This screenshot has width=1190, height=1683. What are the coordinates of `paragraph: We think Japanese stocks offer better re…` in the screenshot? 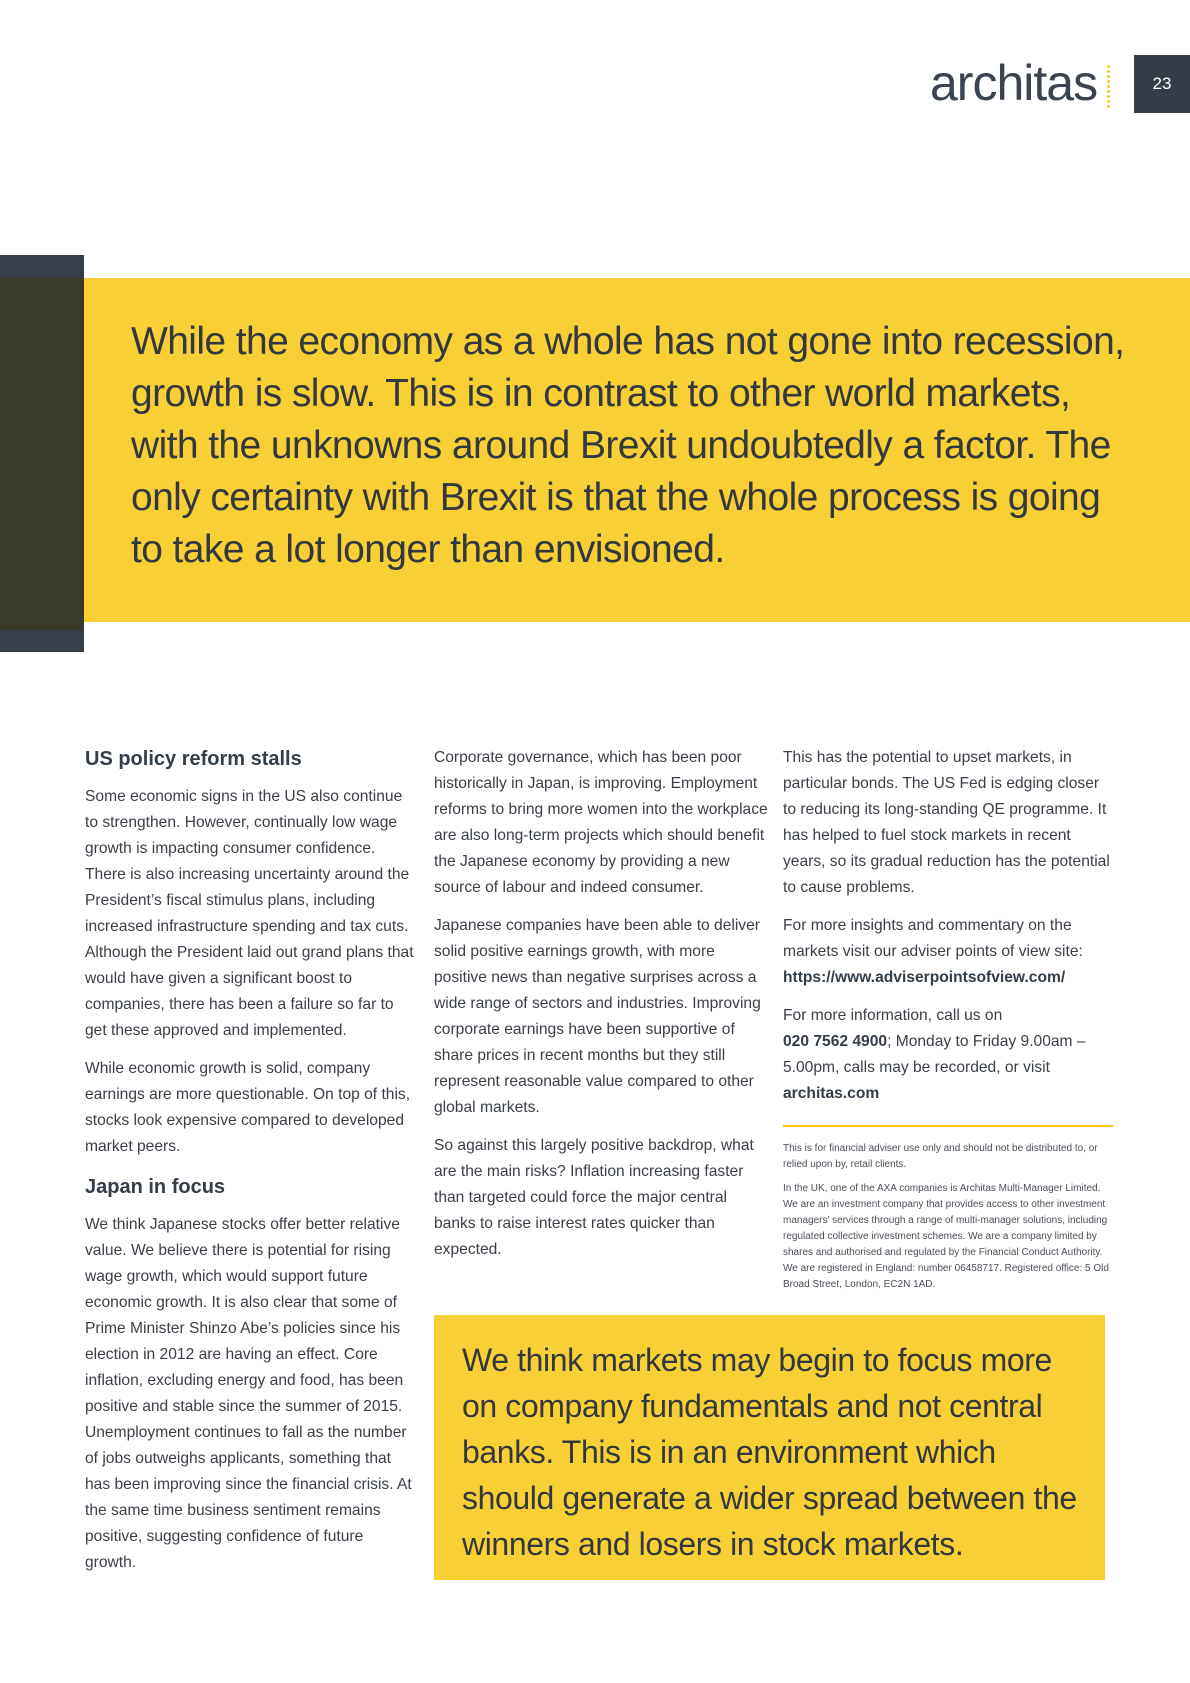 It's located at (248, 1393).